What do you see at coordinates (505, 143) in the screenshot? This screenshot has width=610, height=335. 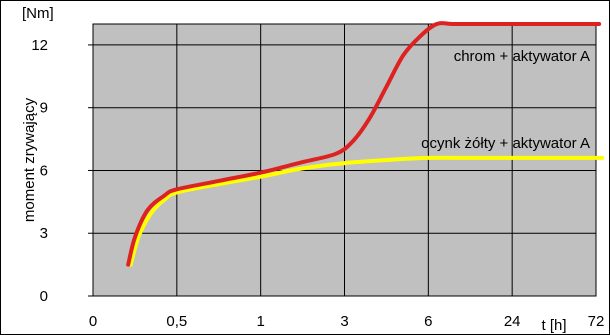 I see `series-label-ocynk: ocynk żółty + aktywator A` at bounding box center [505, 143].